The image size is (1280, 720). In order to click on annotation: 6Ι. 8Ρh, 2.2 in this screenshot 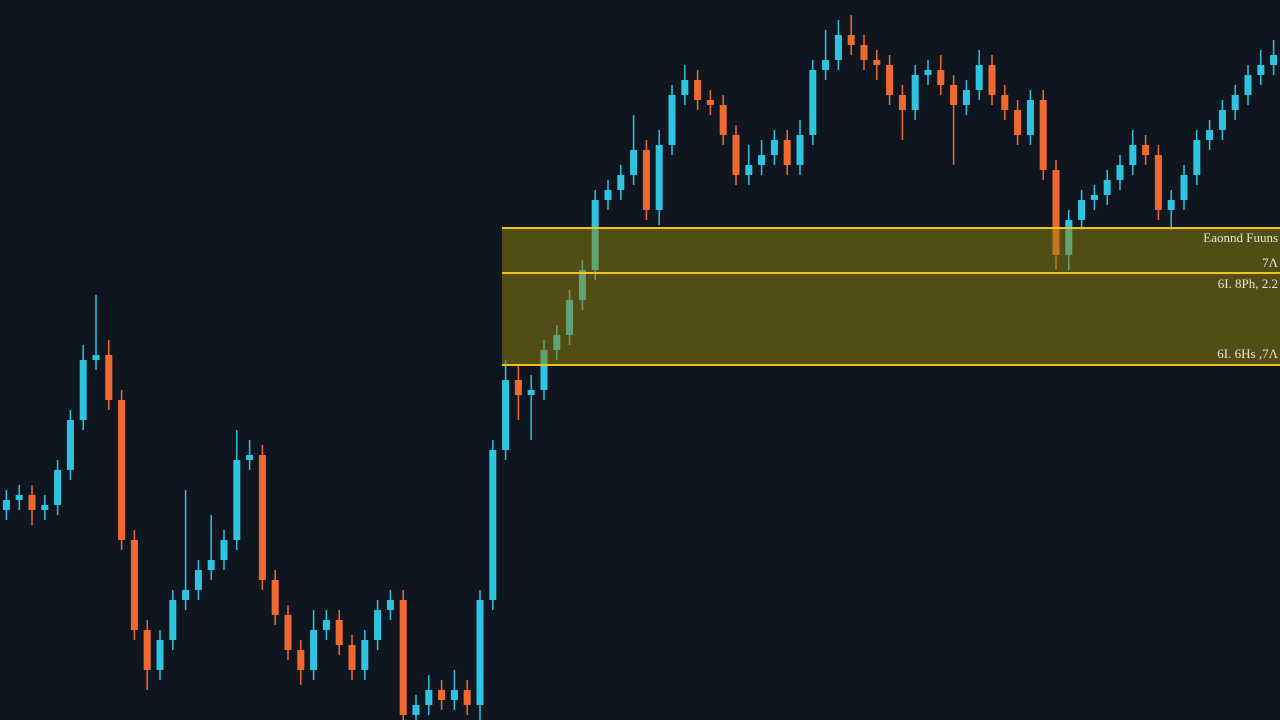, I will do `click(1248, 283)`.